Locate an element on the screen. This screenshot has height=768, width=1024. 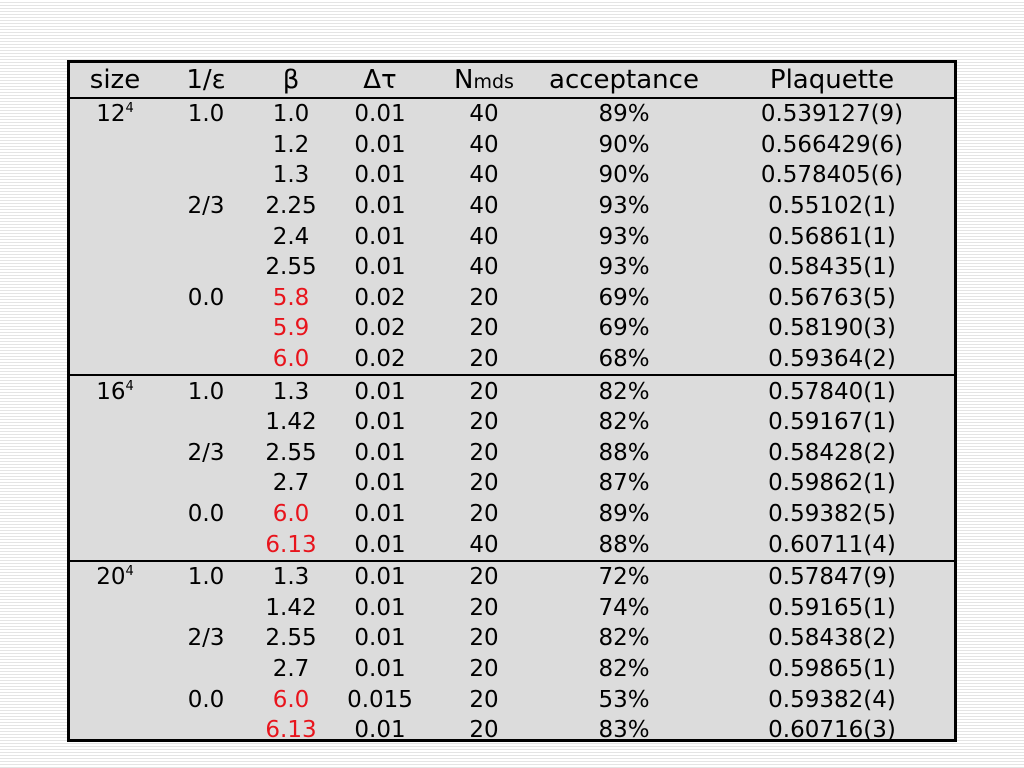
cell-plaquette: 0.59364(2) is located at coordinates (832, 360).